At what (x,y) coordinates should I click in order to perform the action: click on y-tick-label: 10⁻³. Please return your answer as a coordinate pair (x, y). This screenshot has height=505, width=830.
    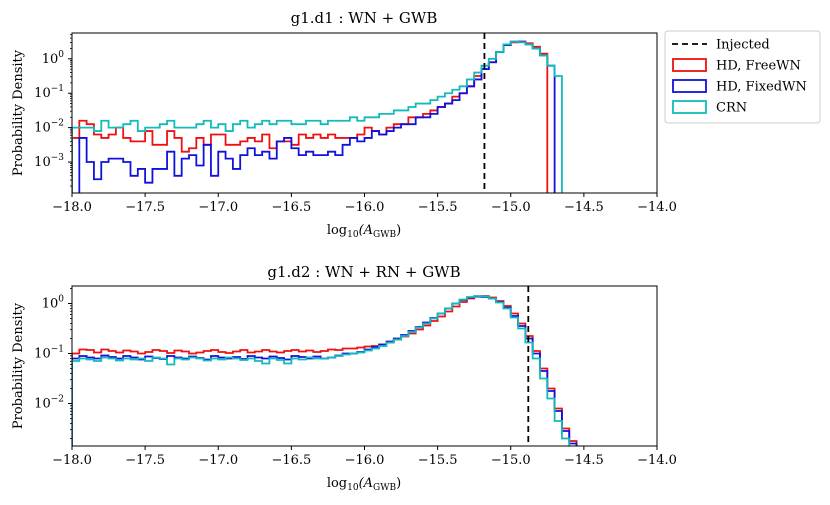
    Looking at the image, I should click on (49, 161).